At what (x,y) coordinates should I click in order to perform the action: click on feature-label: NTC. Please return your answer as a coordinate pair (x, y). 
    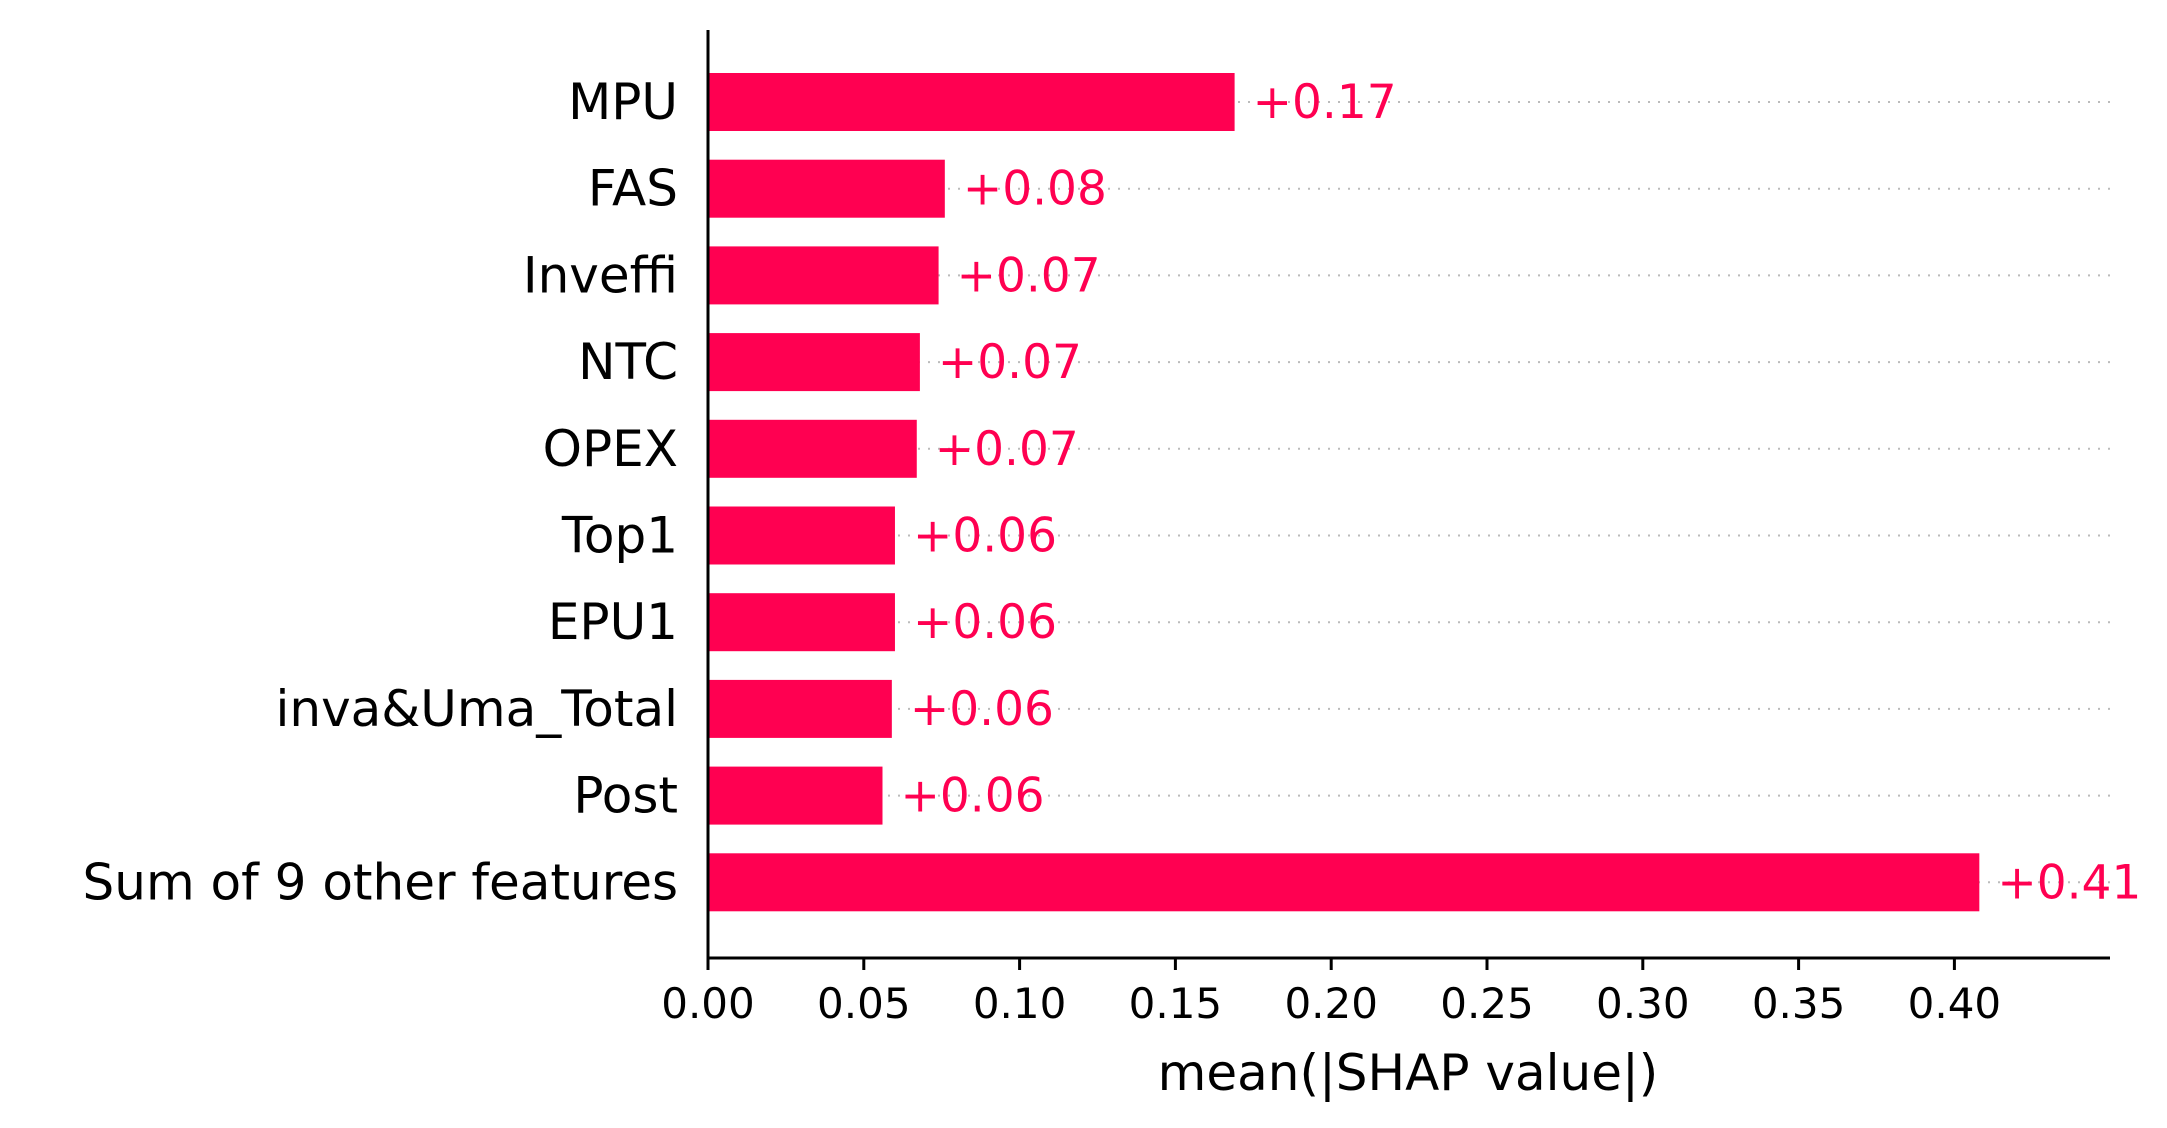
    Looking at the image, I should click on (628, 362).